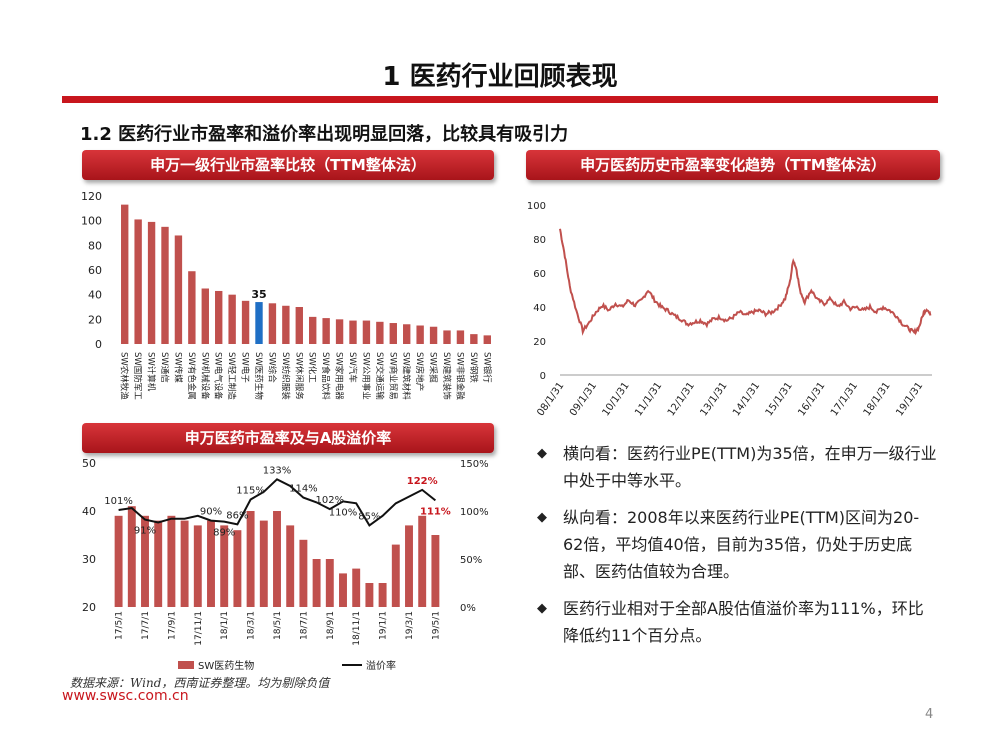 This screenshot has height=750, width=1000. I want to click on x-tick-label: 19/5/1, so click(436, 625).